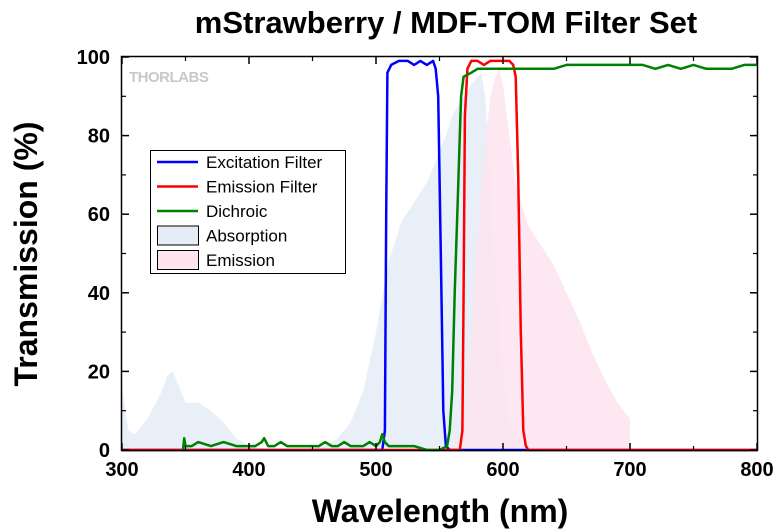 This screenshot has width=780, height=532. Describe the element at coordinates (262, 187) in the screenshot. I see `legend-label-emission-filter: Emission Filter` at that location.